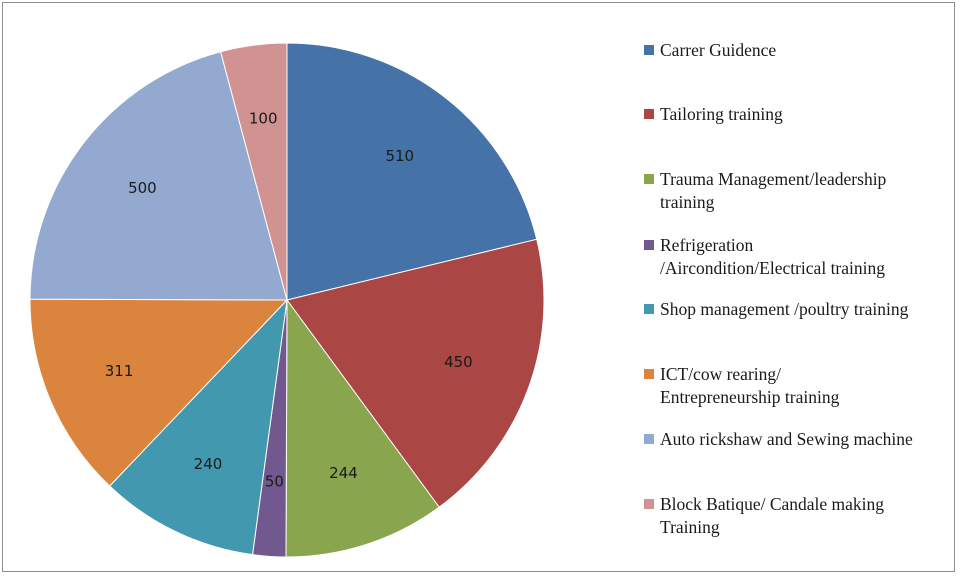 This screenshot has width=960, height=578. I want to click on data-label: 100, so click(263, 119).